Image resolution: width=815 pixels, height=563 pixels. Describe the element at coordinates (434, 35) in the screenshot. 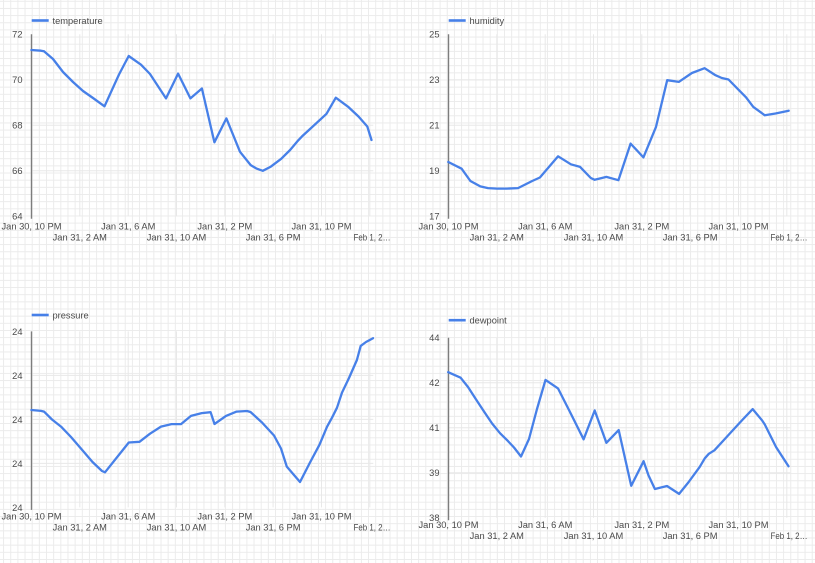

I see `svg-text: 25` at that location.